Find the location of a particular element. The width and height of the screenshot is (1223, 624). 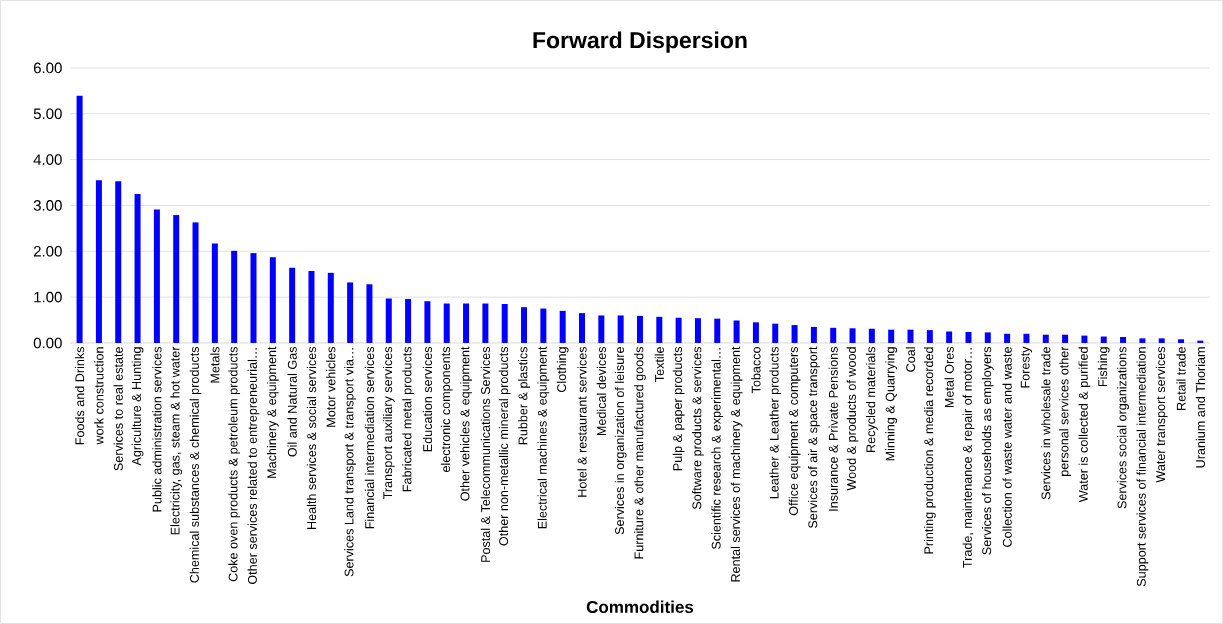

x-tick-label: personal services other is located at coordinates (1065, 411).